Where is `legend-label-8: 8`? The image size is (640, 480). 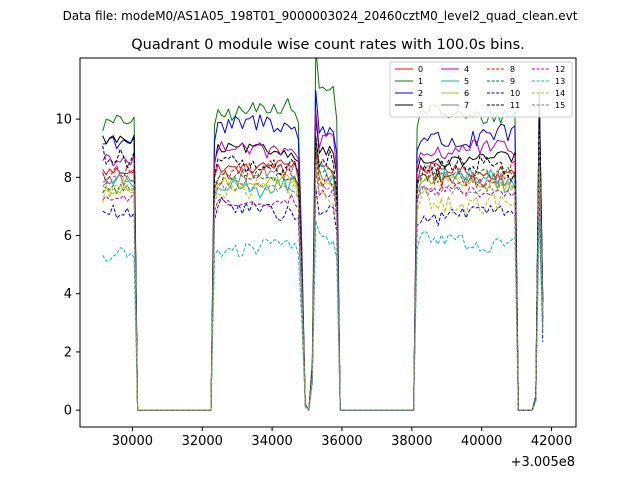
legend-label-8: 8 is located at coordinates (512, 69).